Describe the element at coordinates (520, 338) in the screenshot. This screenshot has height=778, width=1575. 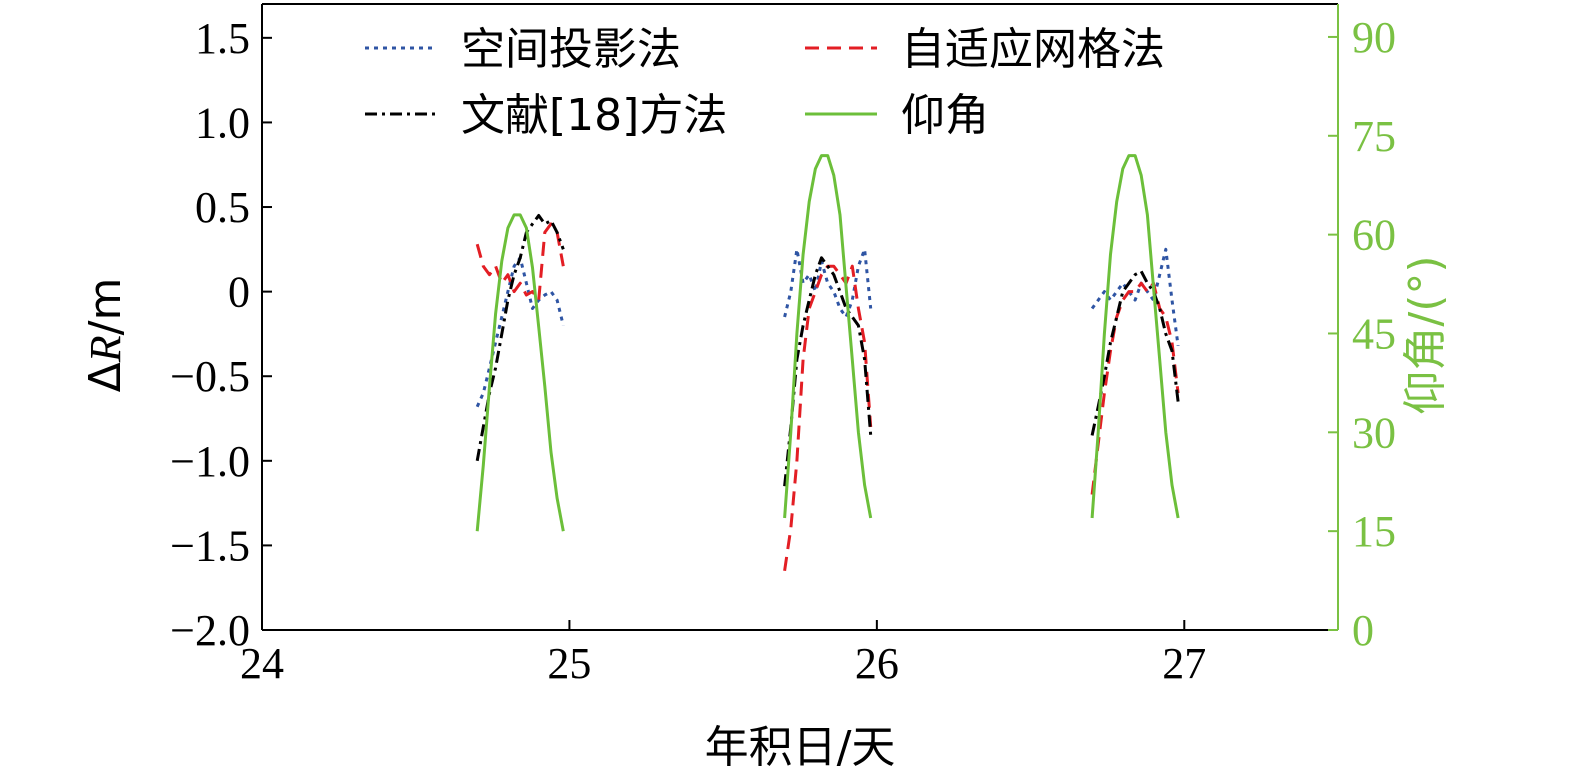
I see `series-2-pass-0-line` at that location.